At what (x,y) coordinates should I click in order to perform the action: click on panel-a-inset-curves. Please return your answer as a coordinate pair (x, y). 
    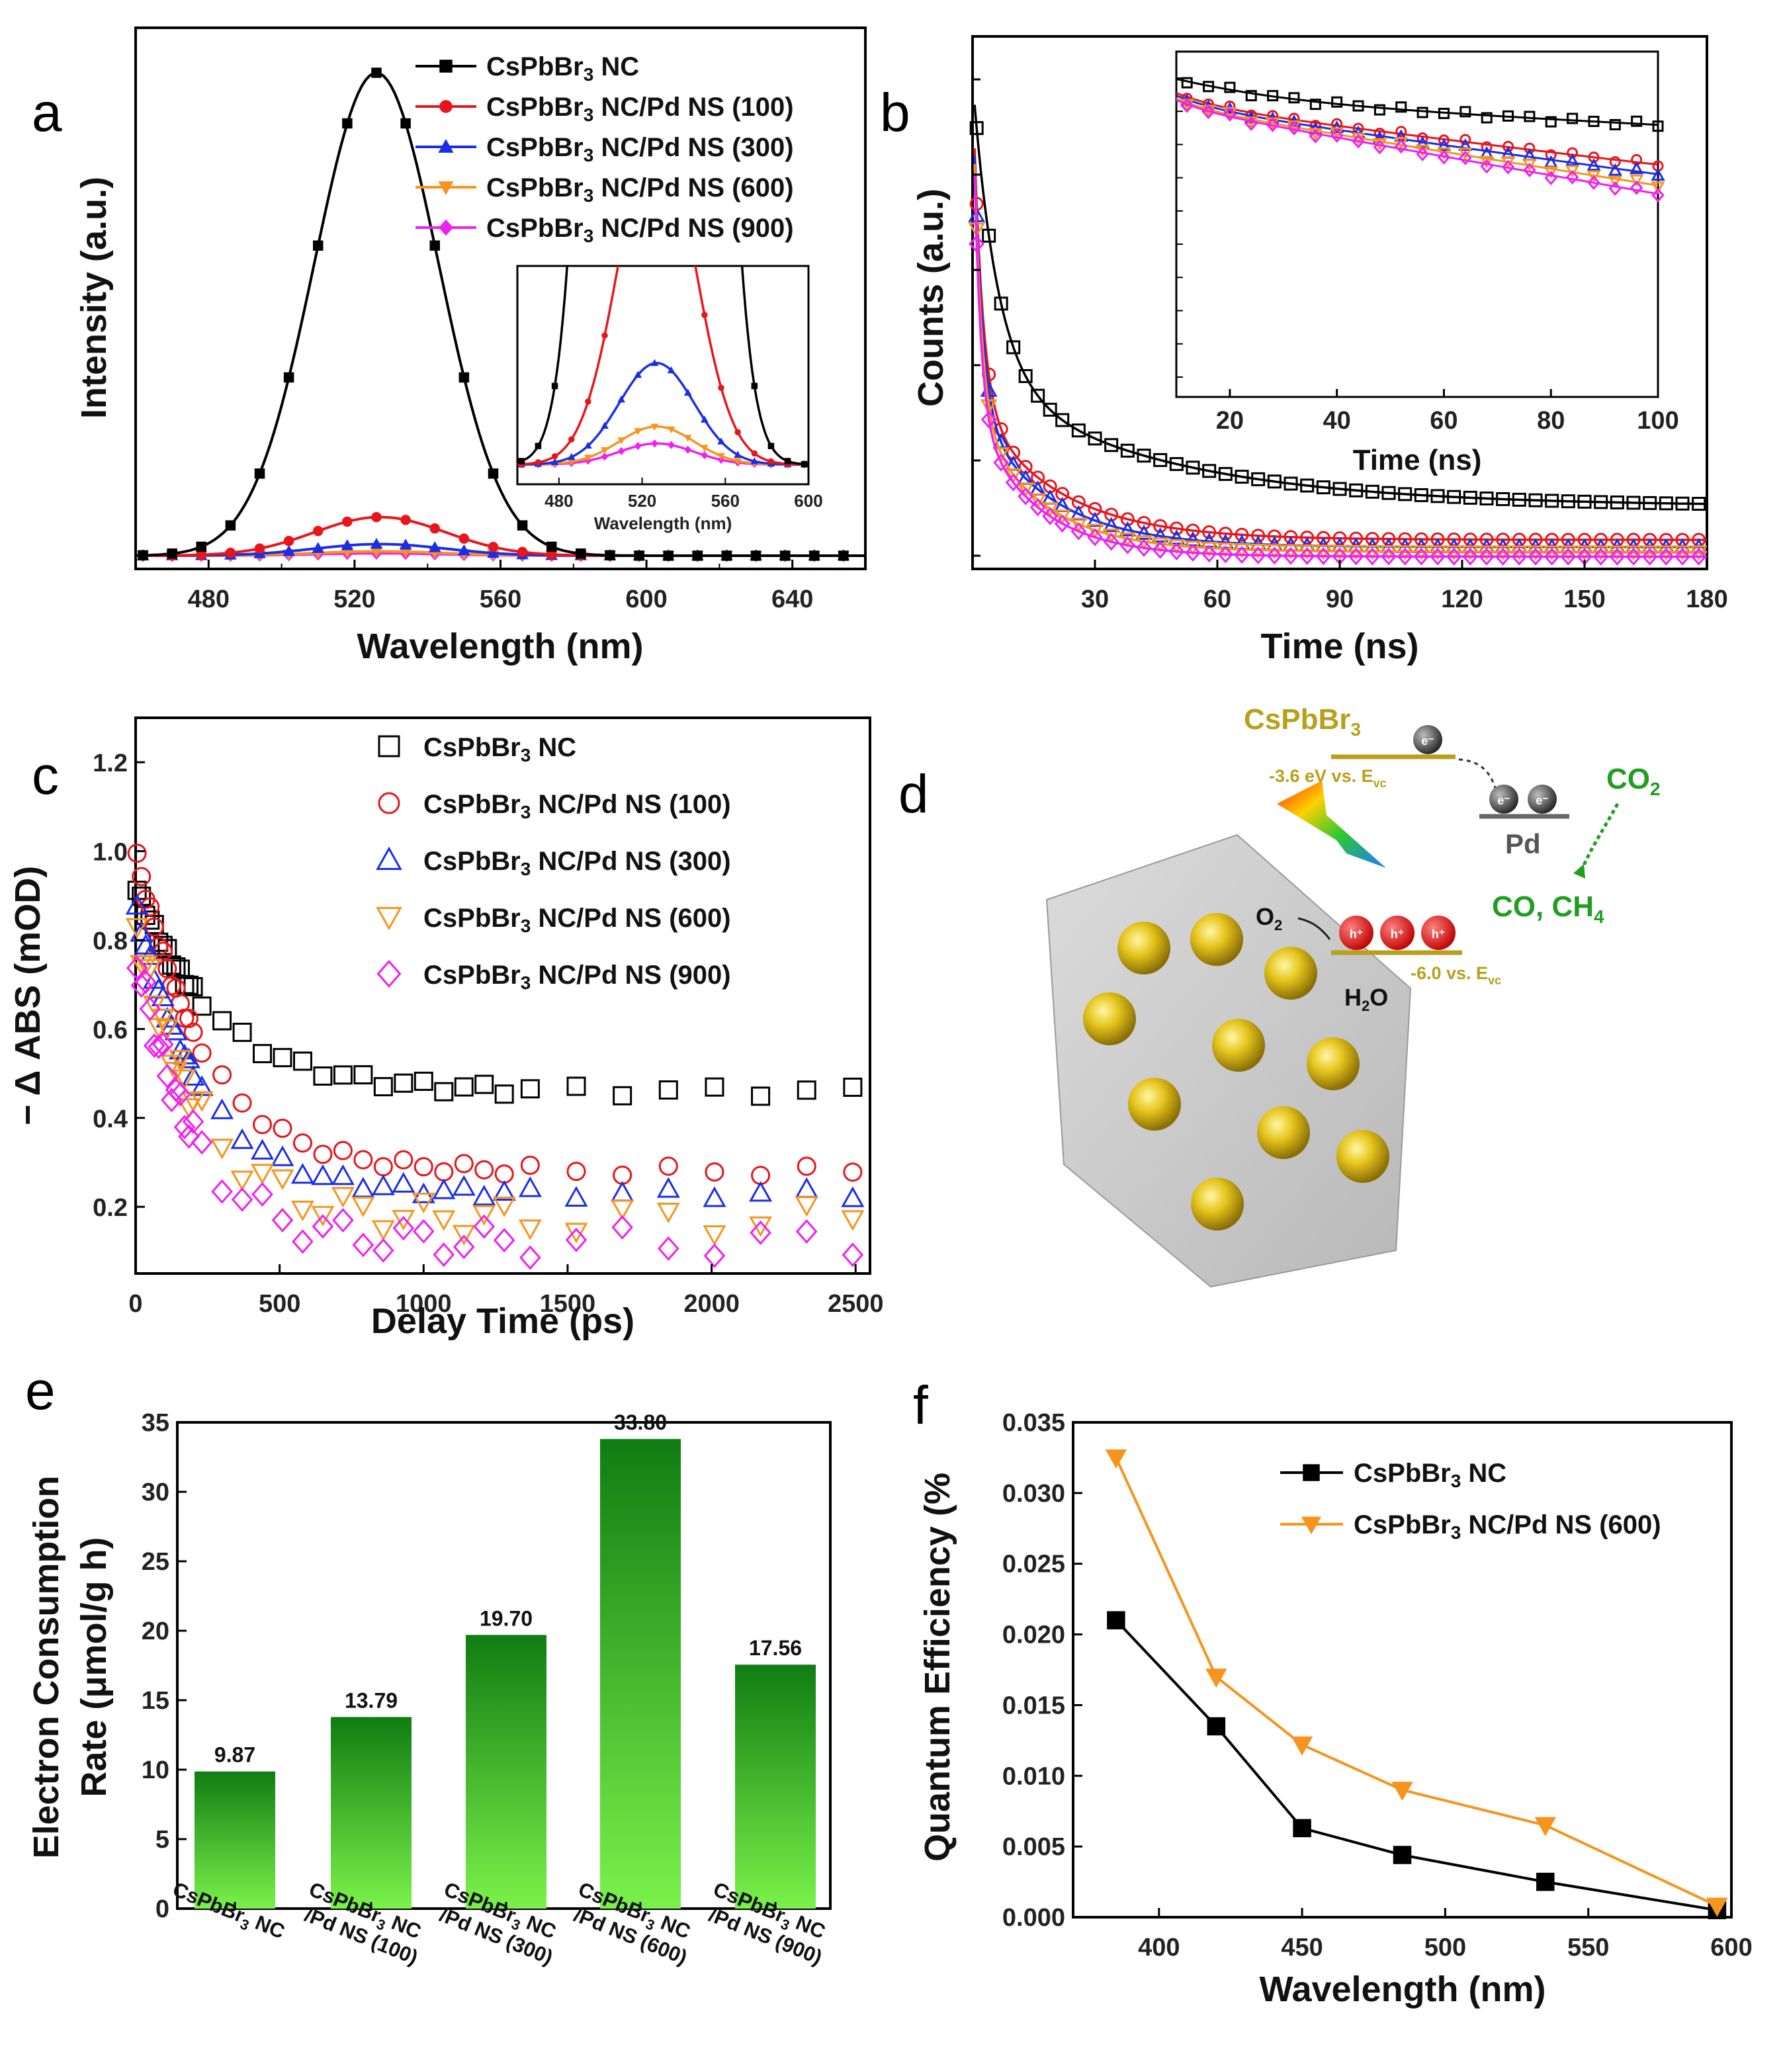
    Looking at the image, I should click on (662, 367).